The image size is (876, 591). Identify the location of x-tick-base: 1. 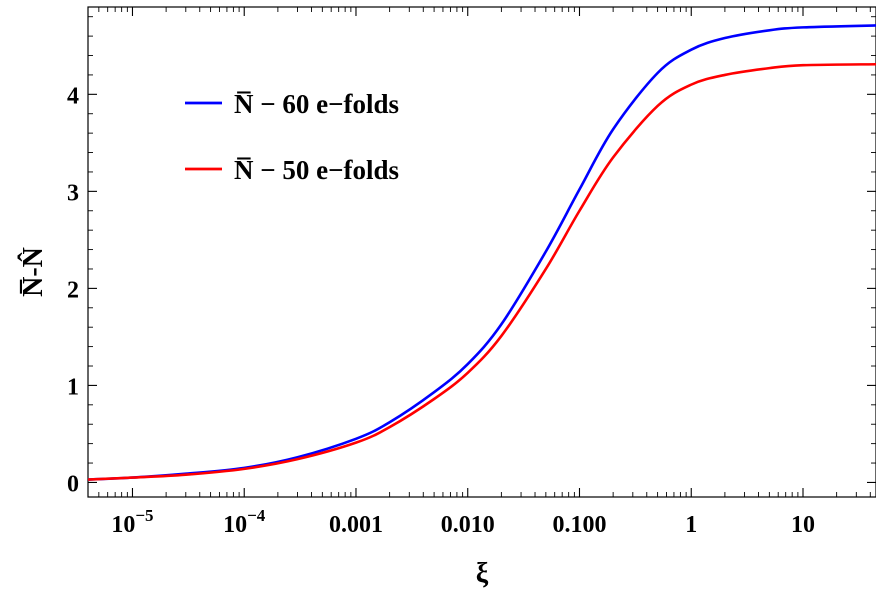
(691, 525).